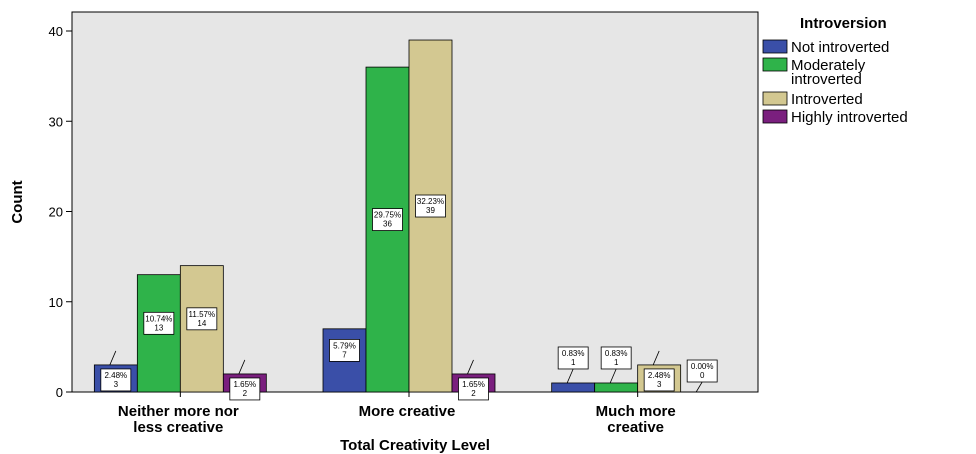 The image size is (976, 454). Describe the element at coordinates (430, 201) in the screenshot. I see `data-label-percent: 32.23%` at that location.